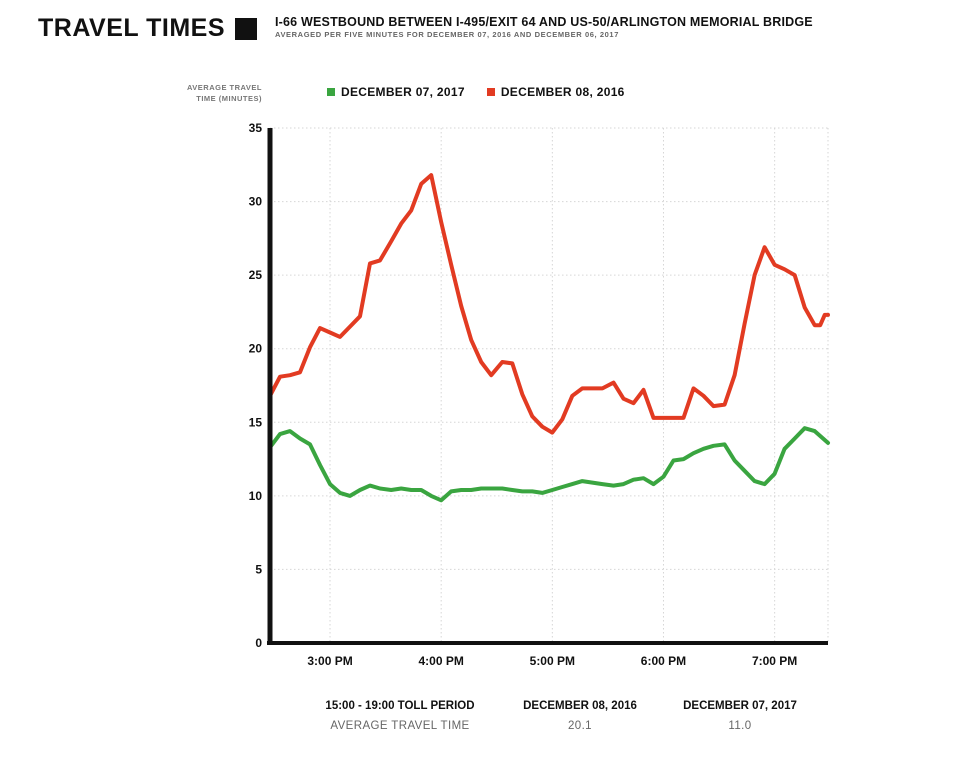 The image size is (975, 757). Describe the element at coordinates (580, 706) in the screenshot. I see `summary-col1-header: DECEMBER 08, 2016` at that location.